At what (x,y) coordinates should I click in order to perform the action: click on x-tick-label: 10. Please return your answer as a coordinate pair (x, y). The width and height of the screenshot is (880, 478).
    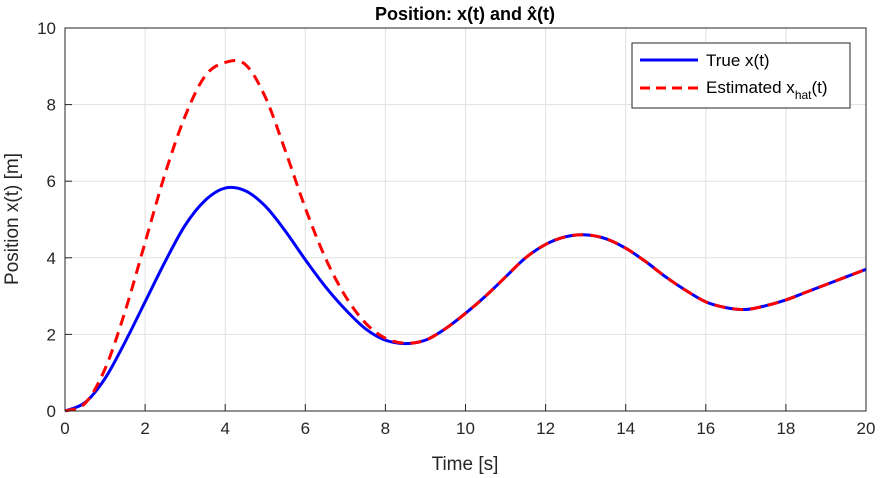
    Looking at the image, I should click on (465, 428).